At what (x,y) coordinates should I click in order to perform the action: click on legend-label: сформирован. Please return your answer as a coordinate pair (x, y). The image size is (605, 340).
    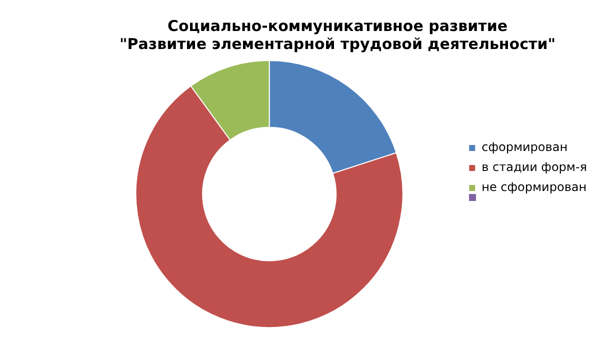
    Looking at the image, I should click on (525, 147).